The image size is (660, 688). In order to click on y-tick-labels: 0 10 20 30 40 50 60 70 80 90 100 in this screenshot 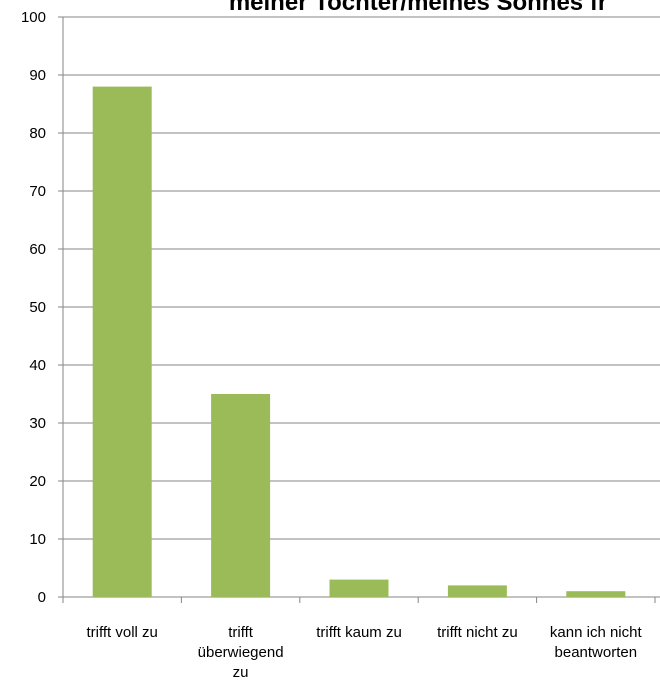, I will do `click(33, 307)`.